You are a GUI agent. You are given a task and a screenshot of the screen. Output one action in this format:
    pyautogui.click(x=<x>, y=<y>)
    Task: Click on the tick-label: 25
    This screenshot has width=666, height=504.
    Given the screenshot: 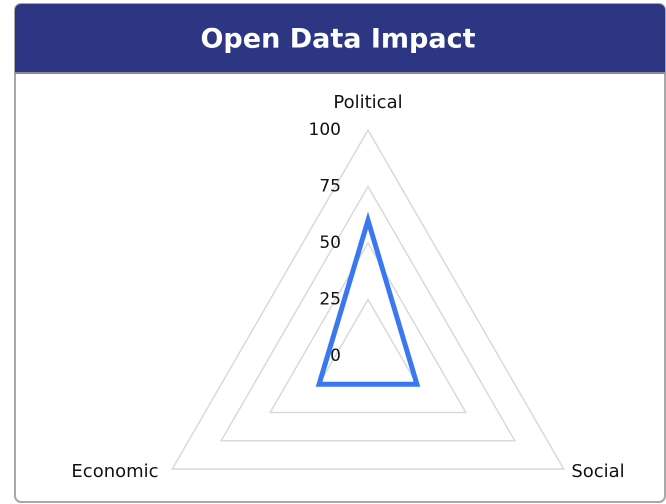 What is the action you would take?
    pyautogui.click(x=330, y=300)
    